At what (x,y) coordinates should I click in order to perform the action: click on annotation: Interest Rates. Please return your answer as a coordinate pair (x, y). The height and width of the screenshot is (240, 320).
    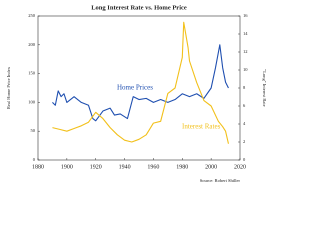
    Looking at the image, I should click on (201, 127).